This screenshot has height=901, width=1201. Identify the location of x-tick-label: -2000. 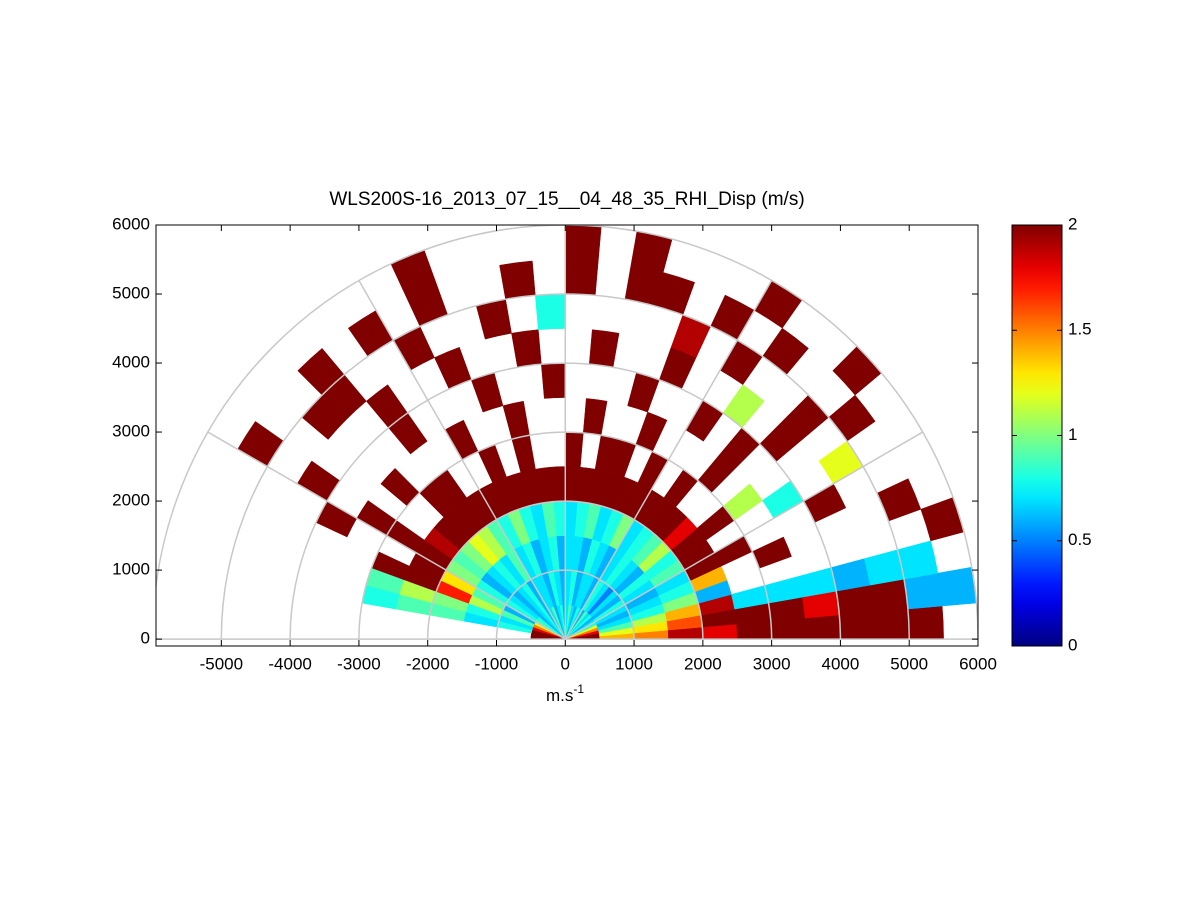
(427, 663).